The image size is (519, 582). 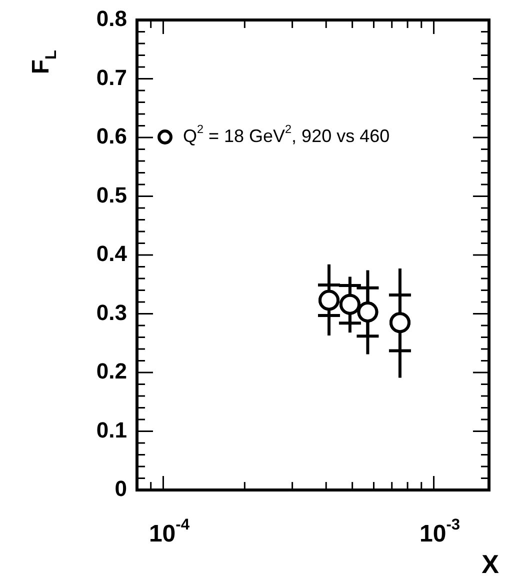 I want to click on y-tick-label: 0.2, so click(x=112, y=371).